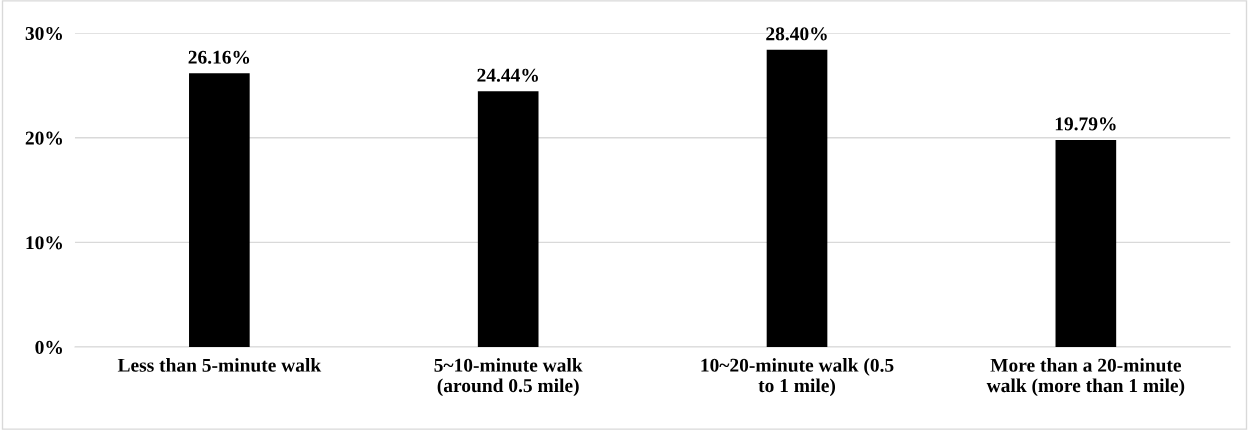 This screenshot has width=1249, height=430. What do you see at coordinates (797, 377) in the screenshot?
I see `x-tick-label: 10~20-minute walk (0.5 to 1 mile)` at bounding box center [797, 377].